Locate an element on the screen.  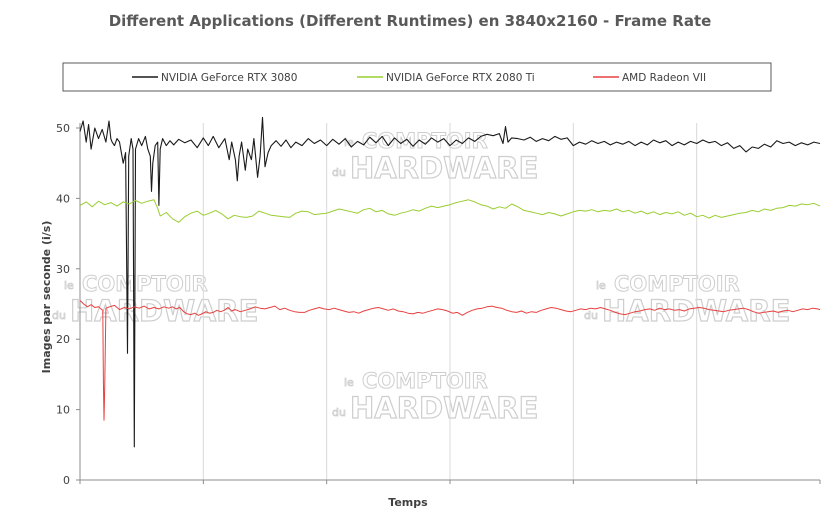
legend-label-1: NVIDIA GeForce RTX 2080 Ti is located at coordinates (460, 78).